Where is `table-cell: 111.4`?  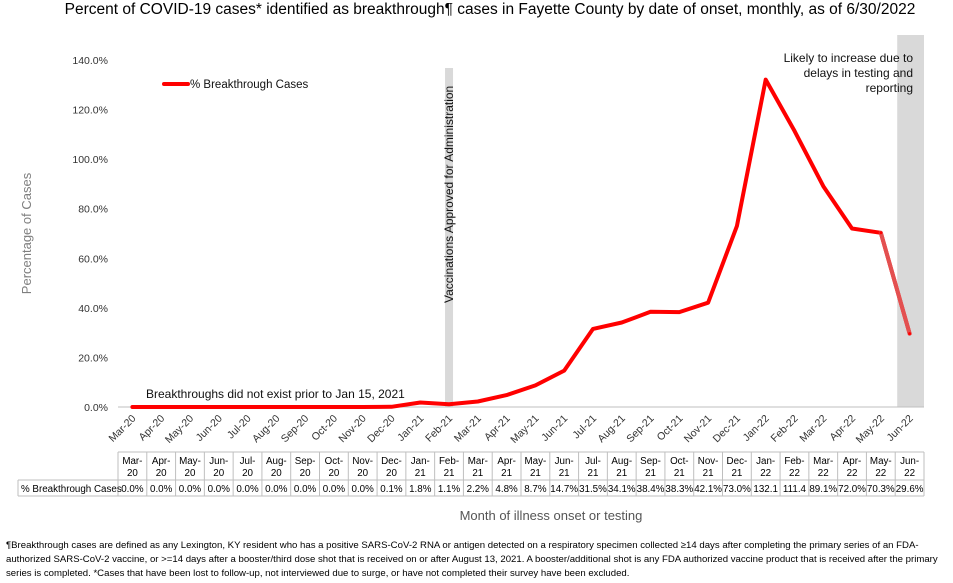 table-cell: 111.4 is located at coordinates (795, 489).